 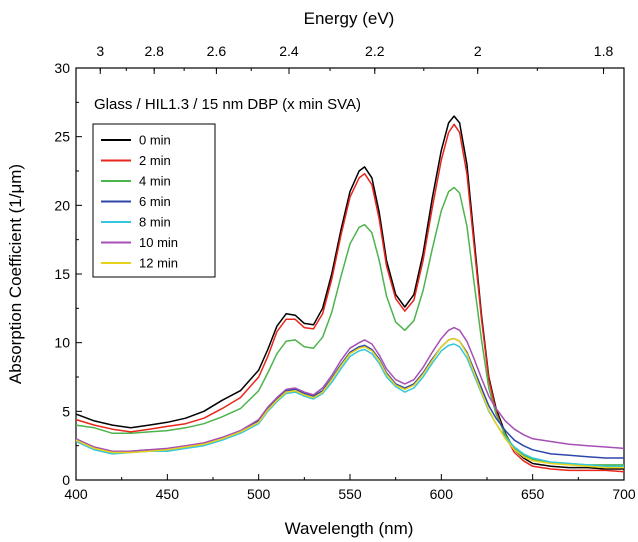 What do you see at coordinates (624, 494) in the screenshot?
I see `x-tick-label: 700` at bounding box center [624, 494].